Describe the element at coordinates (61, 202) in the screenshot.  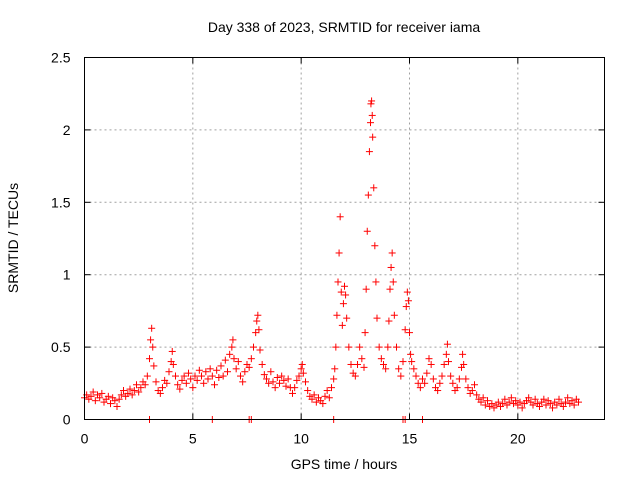
I see `y-tick-label: 1.5` at that location.